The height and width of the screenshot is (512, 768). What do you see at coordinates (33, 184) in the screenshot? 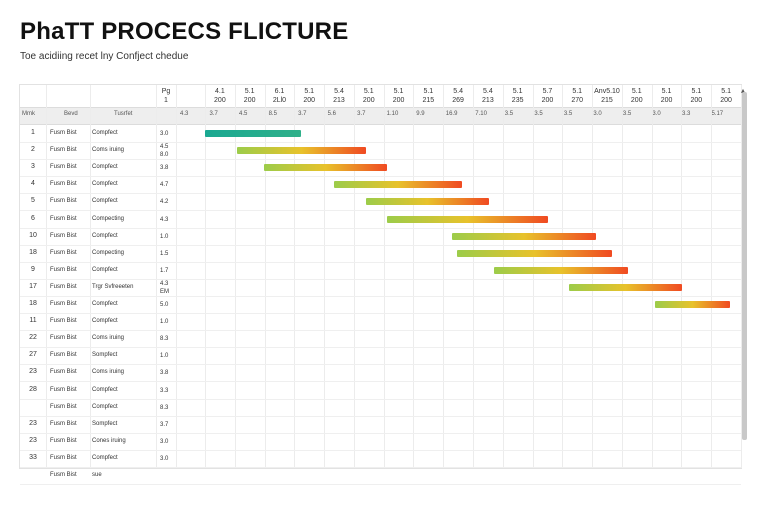
I see `row-number: 4` at bounding box center [33, 184].